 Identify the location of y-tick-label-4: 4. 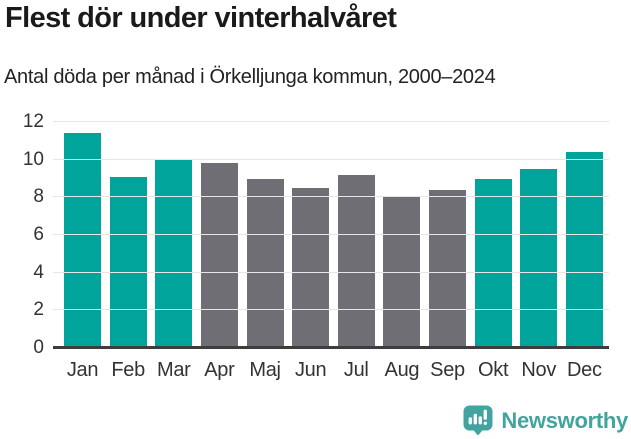
(38, 272).